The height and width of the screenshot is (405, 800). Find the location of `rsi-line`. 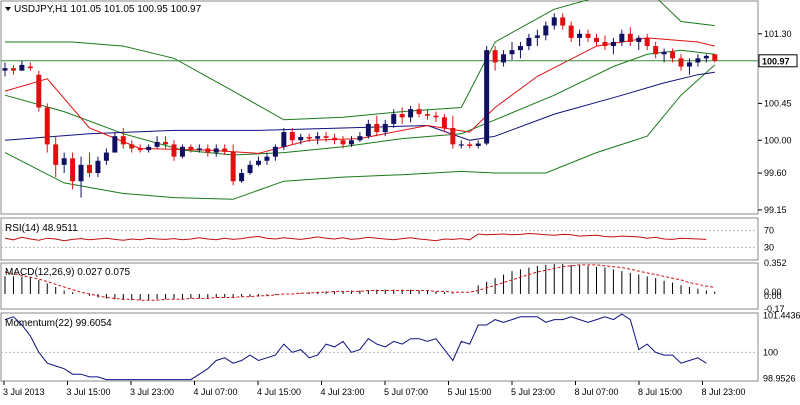

rsi-line is located at coordinates (355, 237).